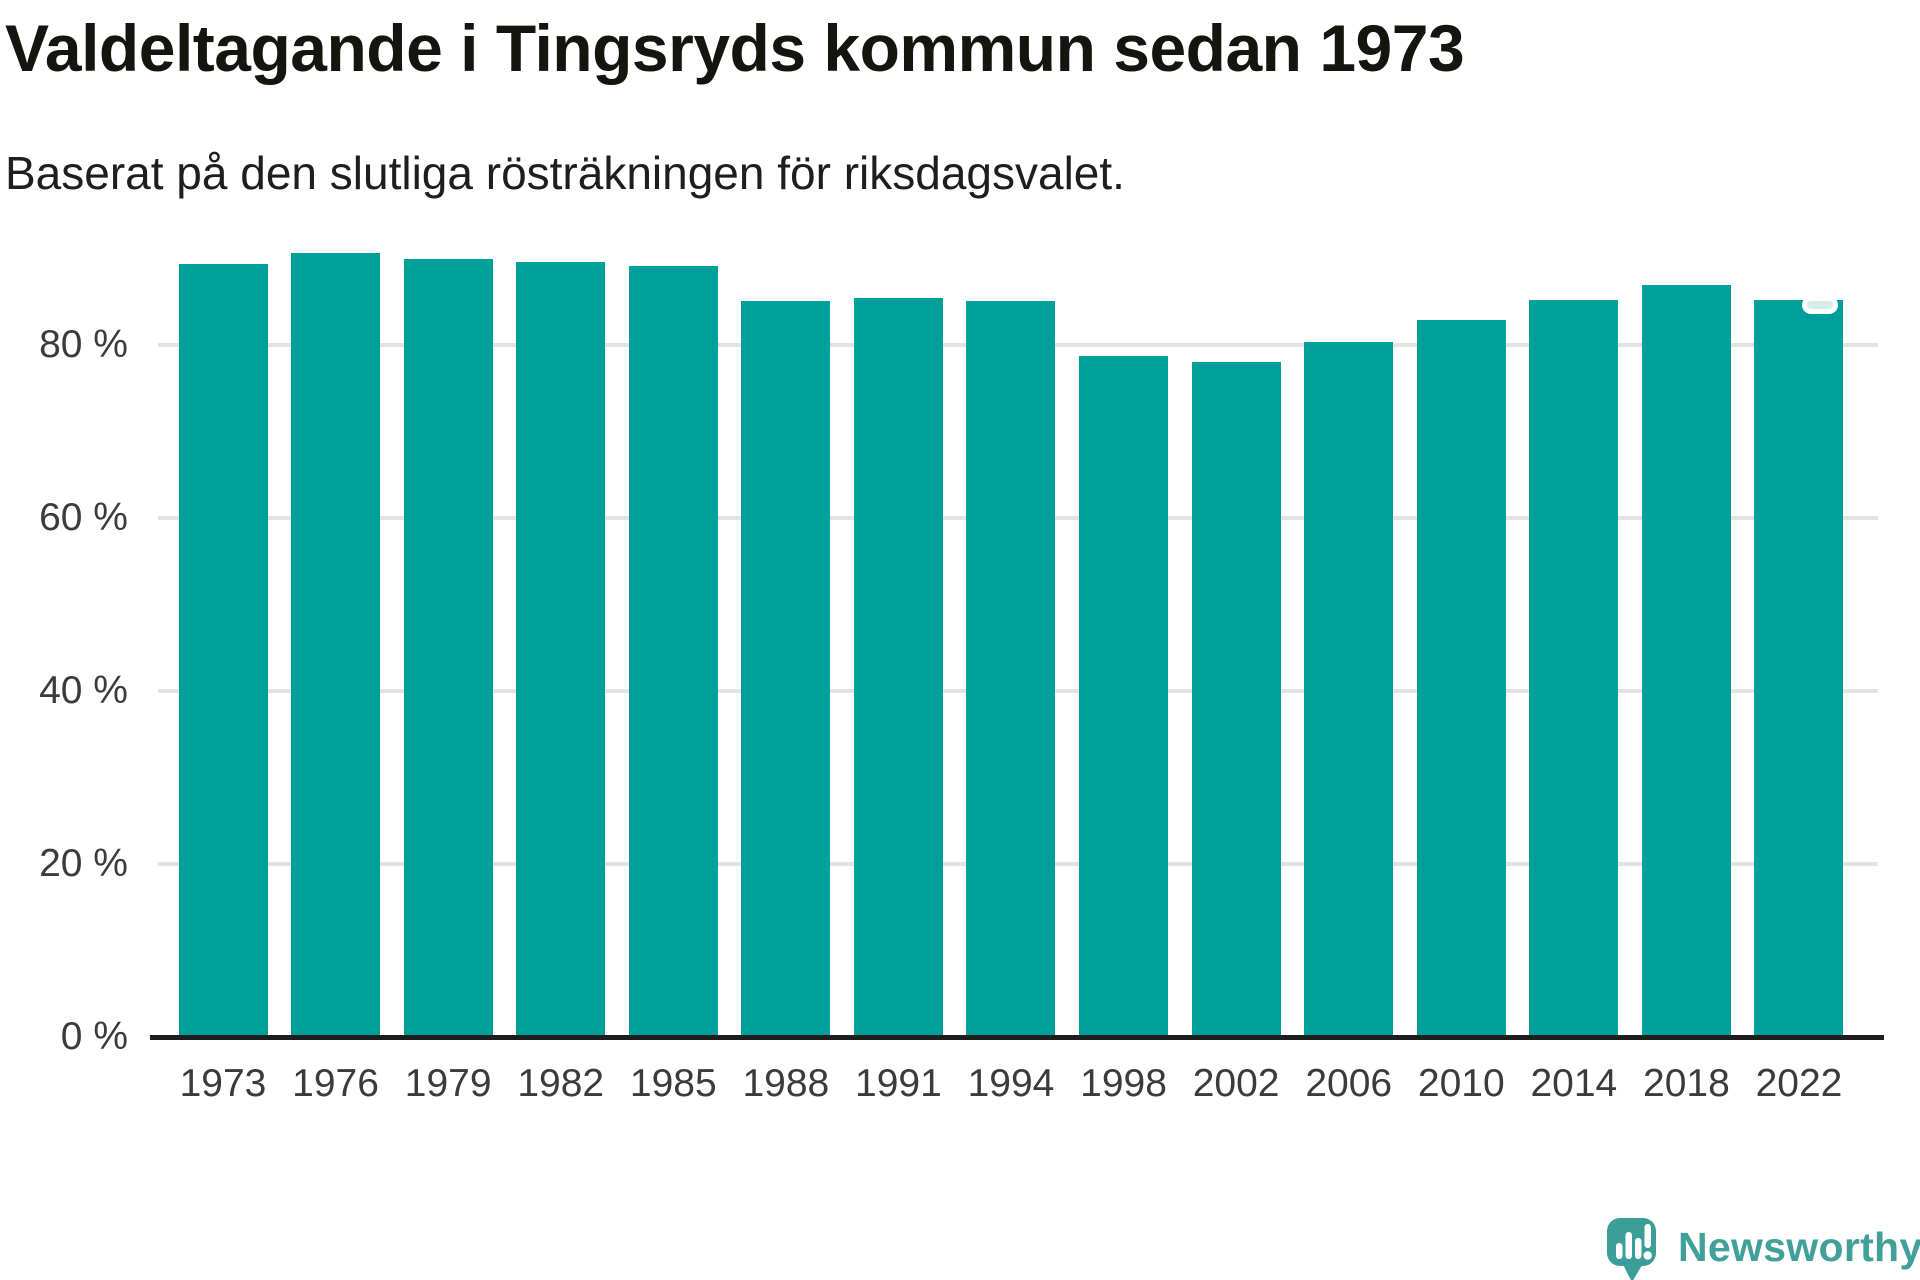 Image resolution: width=1920 pixels, height=1280 pixels. I want to click on y-axis-label-60: 60 %, so click(83, 517).